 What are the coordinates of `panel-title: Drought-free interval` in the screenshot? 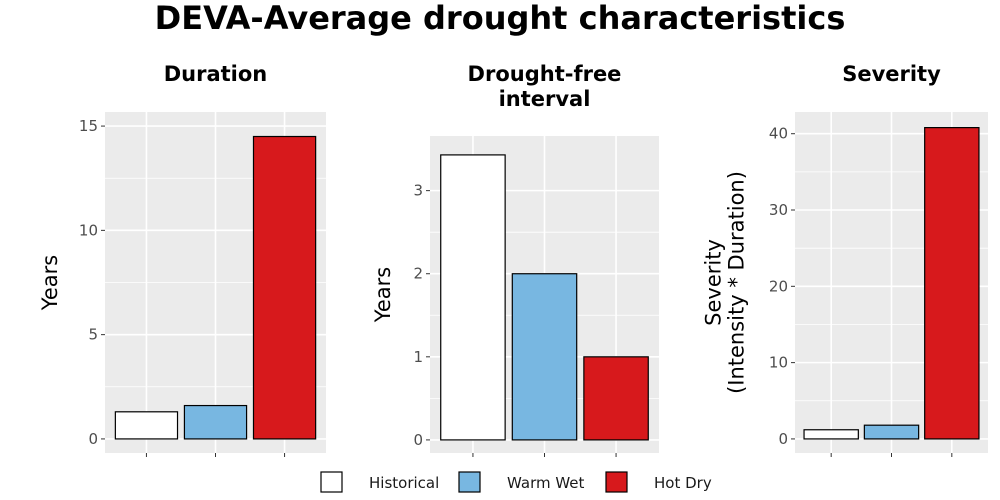 It's located at (545, 86).